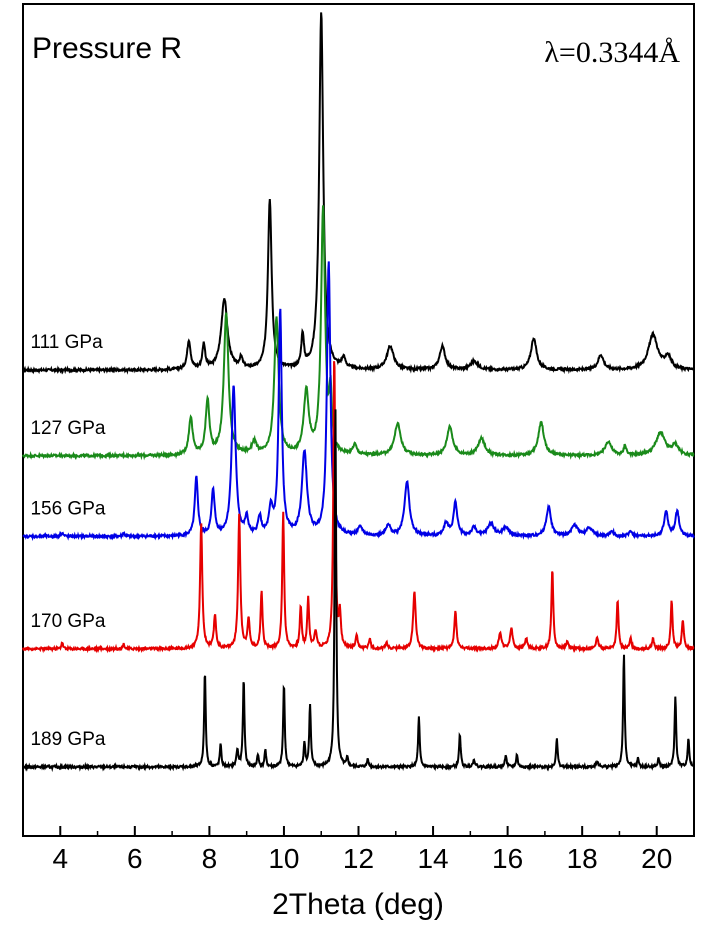 The height and width of the screenshot is (925, 708). What do you see at coordinates (67, 508) in the screenshot?
I see `series-label: 156 GPa` at bounding box center [67, 508].